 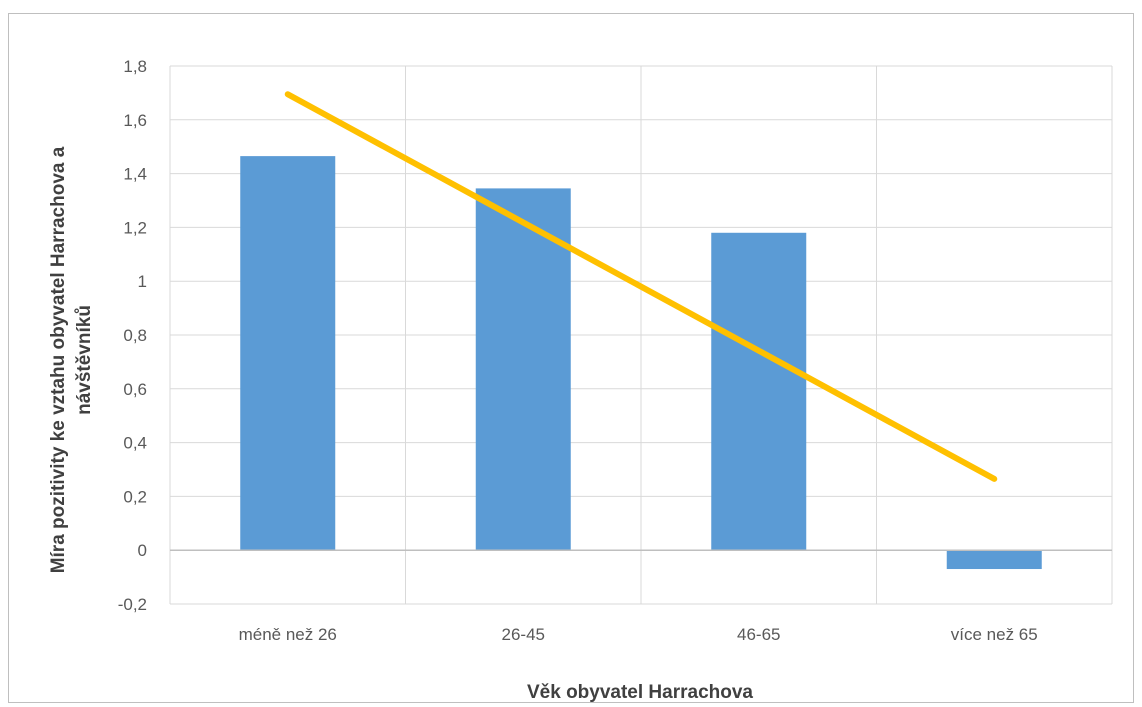 What do you see at coordinates (135, 443) in the screenshot?
I see `y-tick-label-3: 0,4` at bounding box center [135, 443].